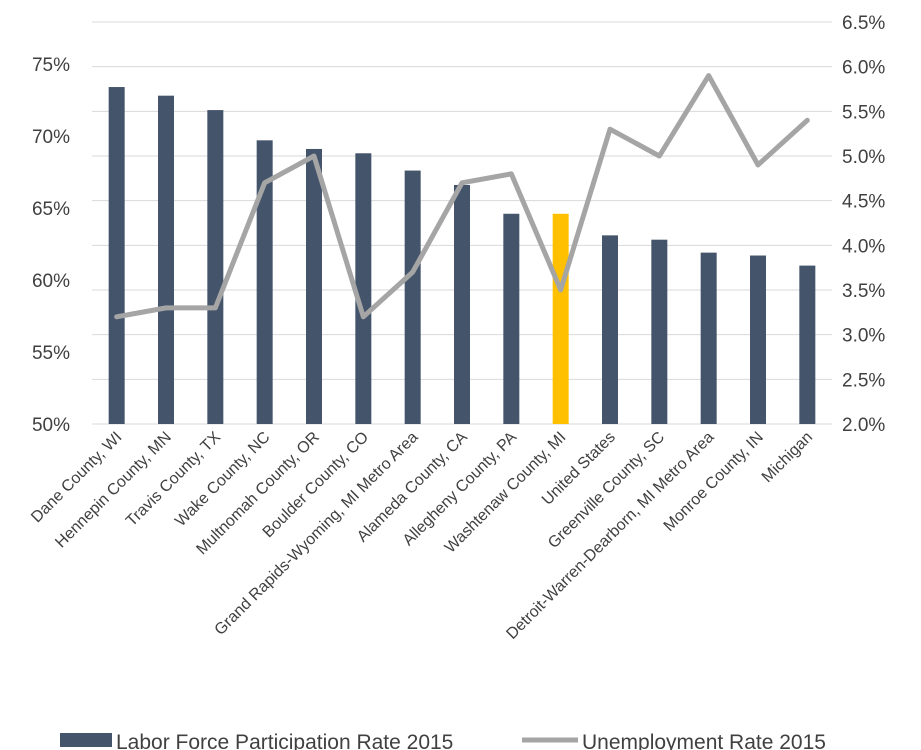  What do you see at coordinates (284, 740) in the screenshot?
I see `legend-bar-label: Labor Force Participation Rate 2015` at bounding box center [284, 740].